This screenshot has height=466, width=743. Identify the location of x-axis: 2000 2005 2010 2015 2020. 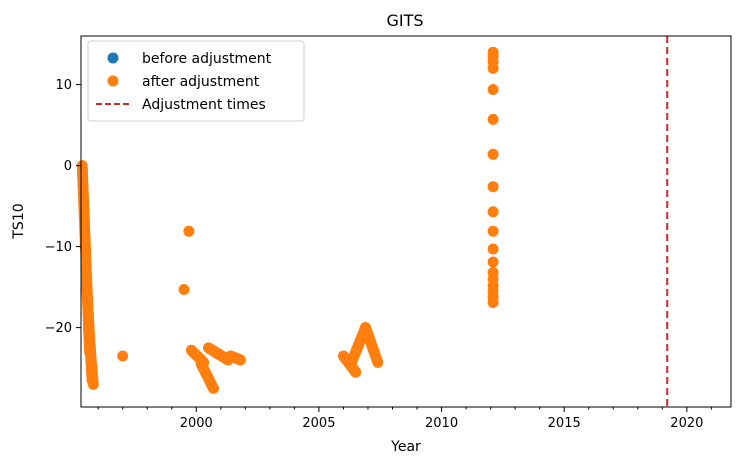
(404, 419).